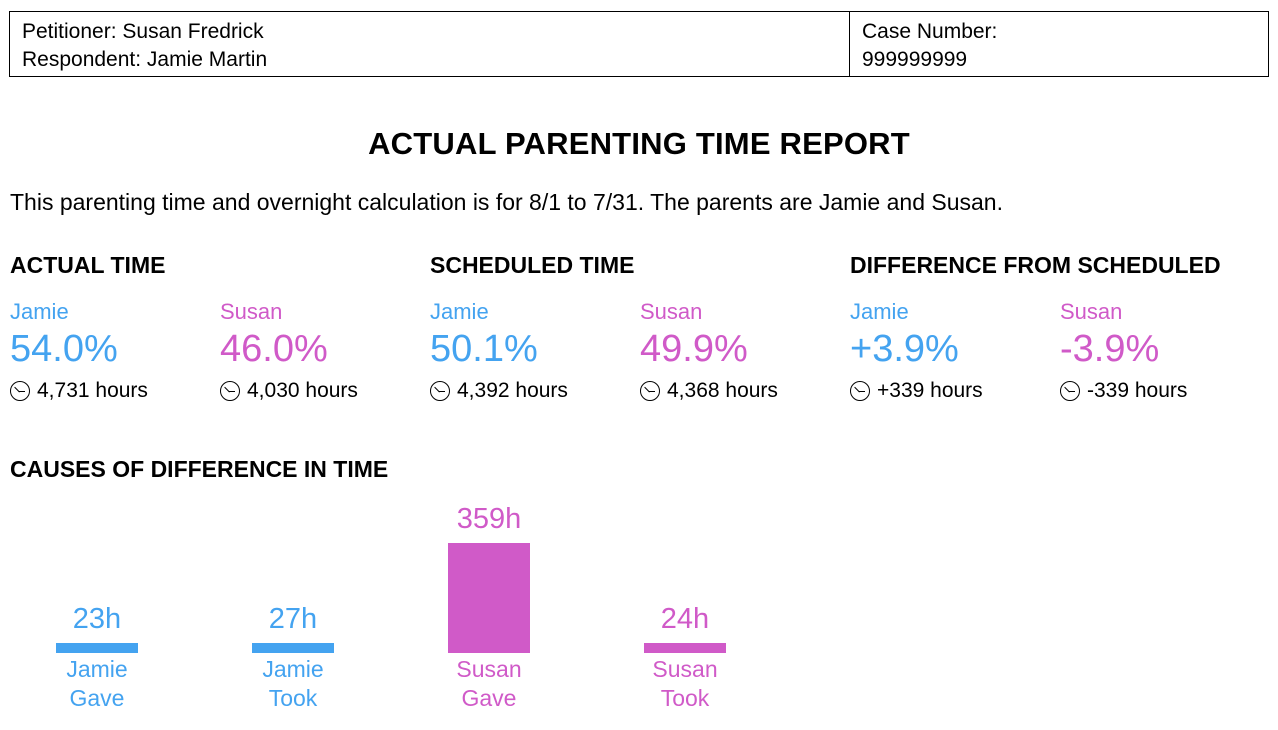 This screenshot has height=730, width=1278. Describe the element at coordinates (293, 684) in the screenshot. I see `bar-category-label: Jamie Took` at that location.